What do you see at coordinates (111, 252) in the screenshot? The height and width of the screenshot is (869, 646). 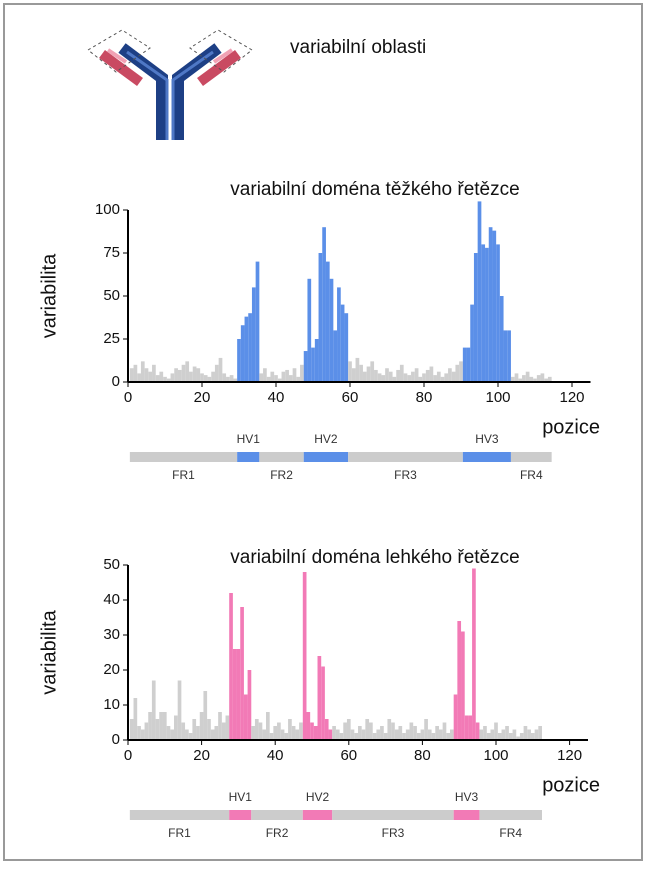 I see `y-tick-label: 75` at bounding box center [111, 252].